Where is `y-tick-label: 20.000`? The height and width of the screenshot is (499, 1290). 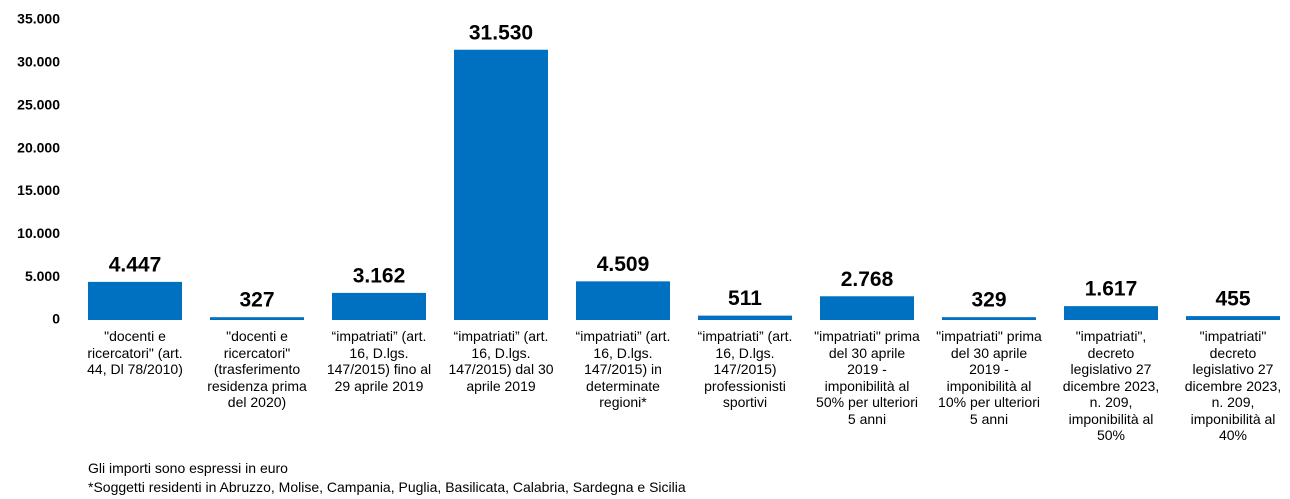 y-tick-label: 20.000 is located at coordinates (38, 147).